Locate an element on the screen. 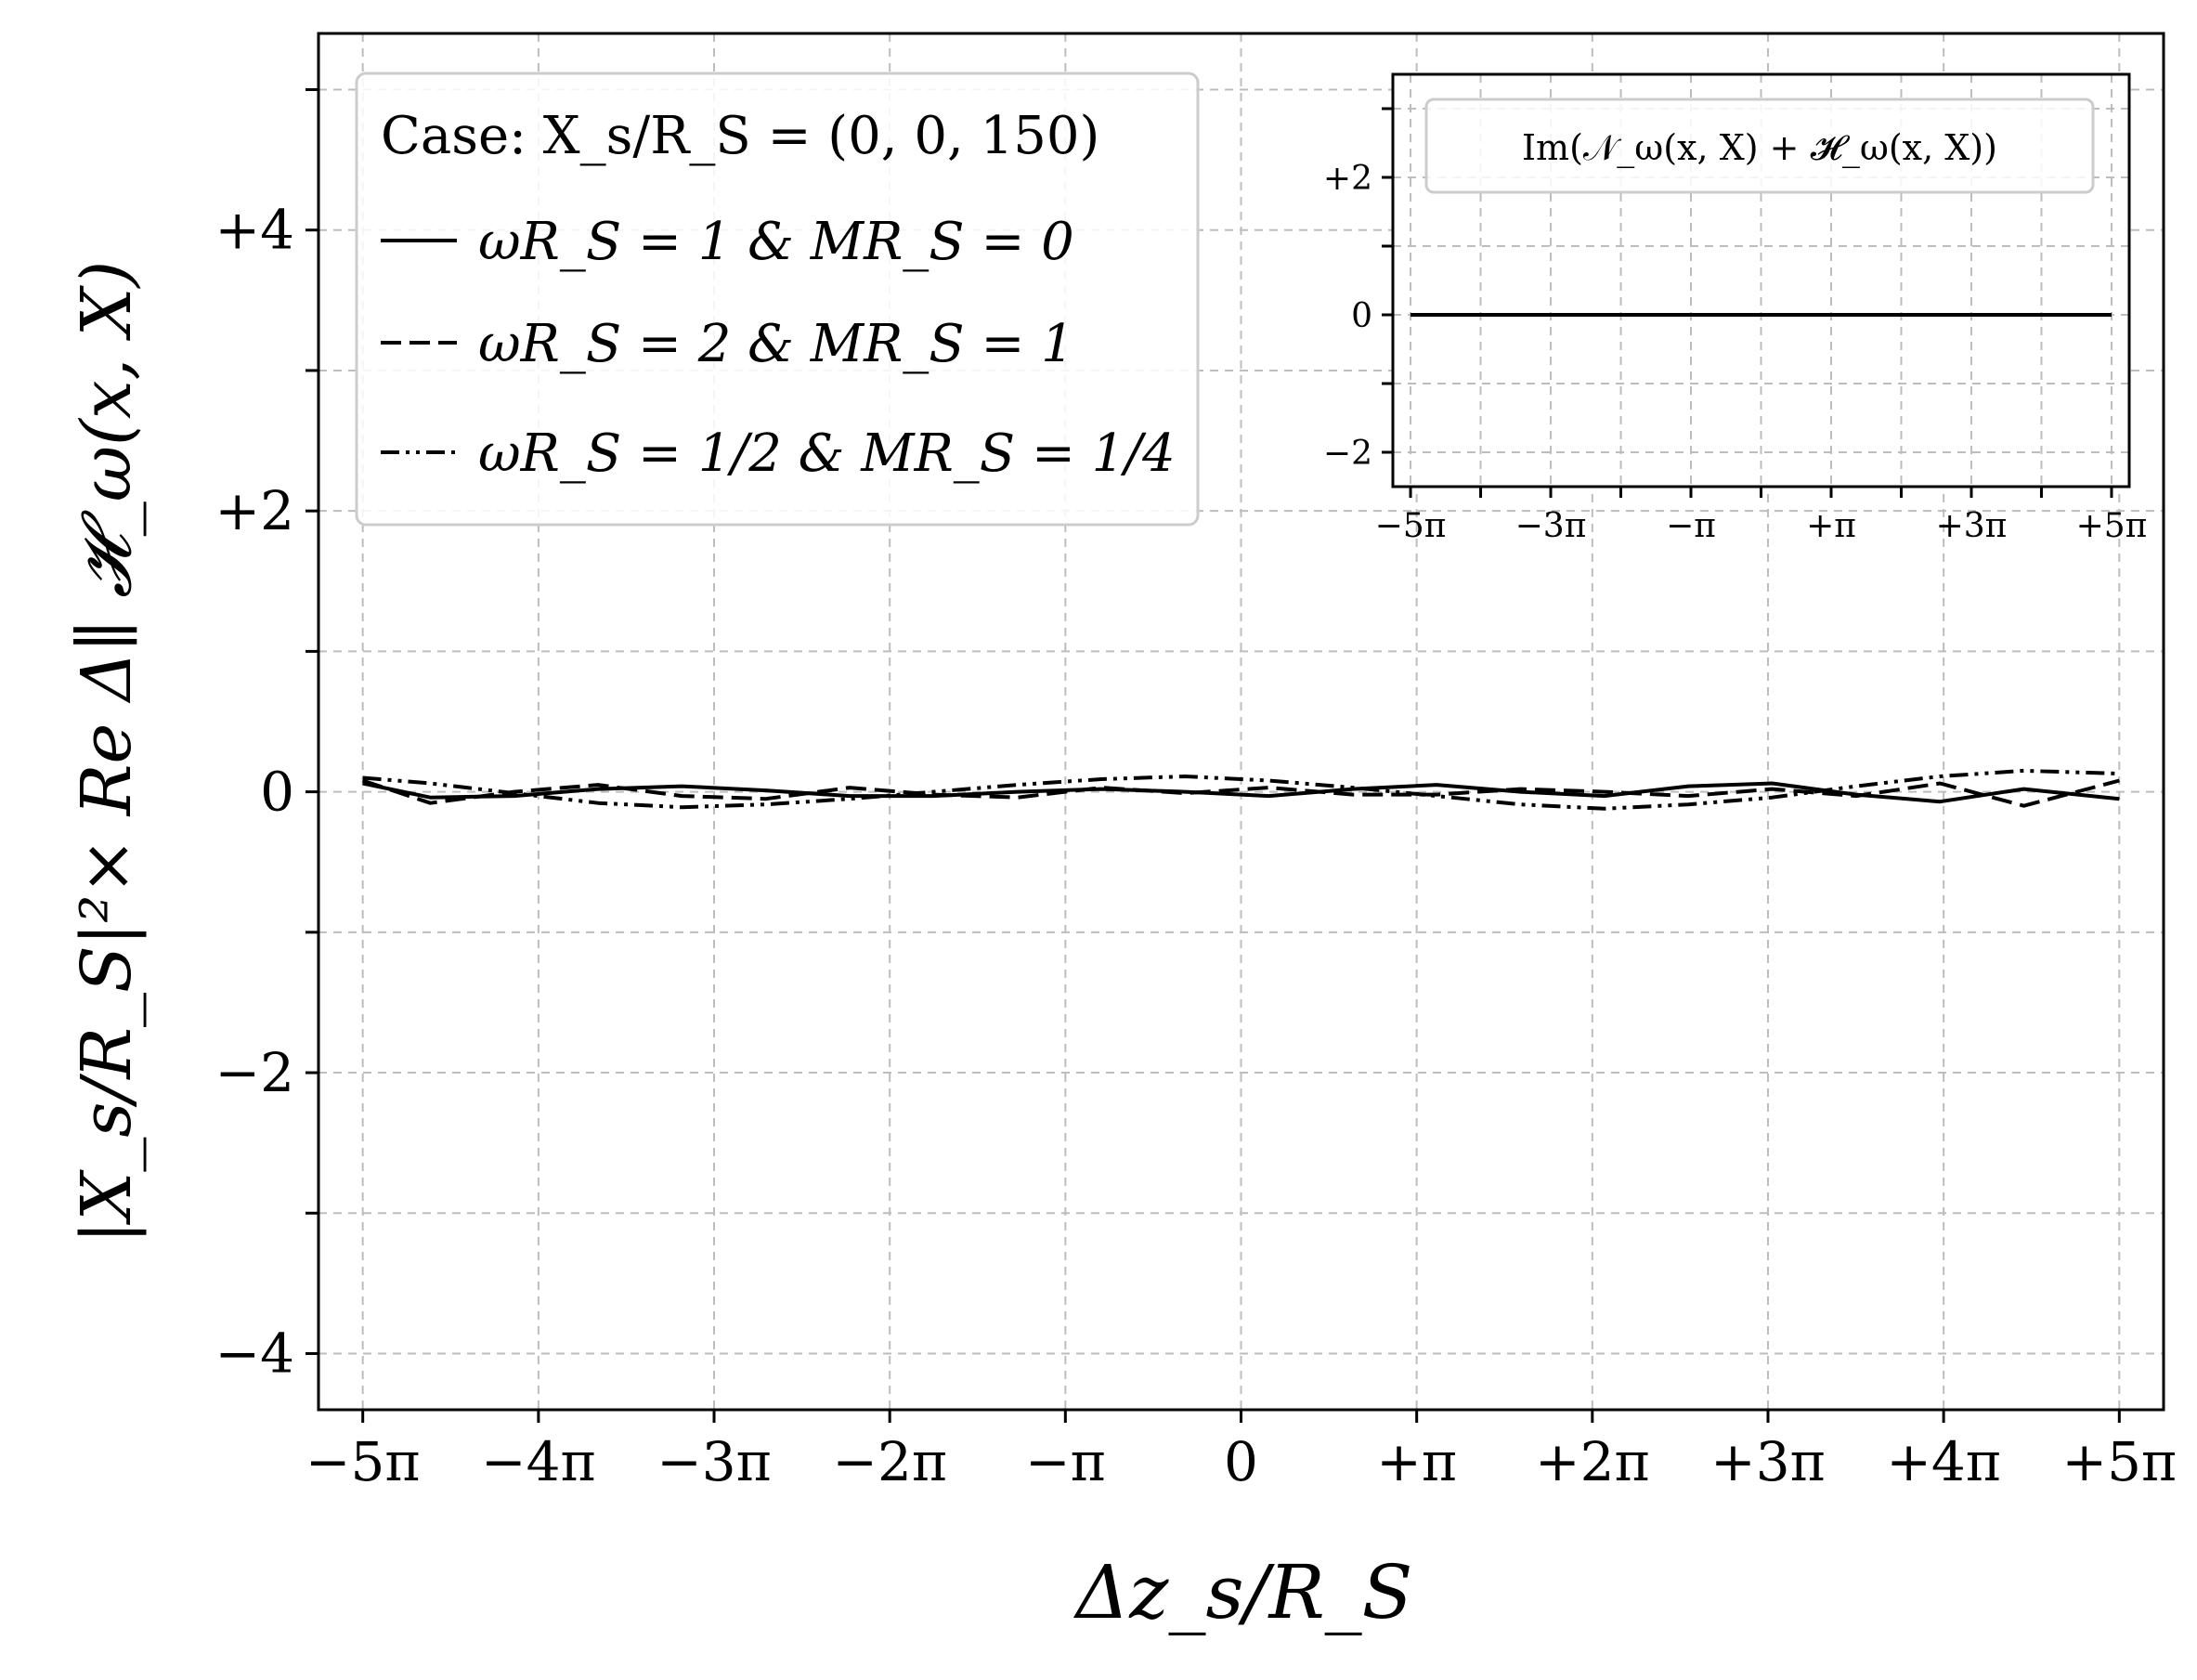 The height and width of the screenshot is (1680, 2197). inset-legend-label: Im(𝒩_ω(x, X) + 𝓗_ω(x, X)) is located at coordinates (1759, 148).